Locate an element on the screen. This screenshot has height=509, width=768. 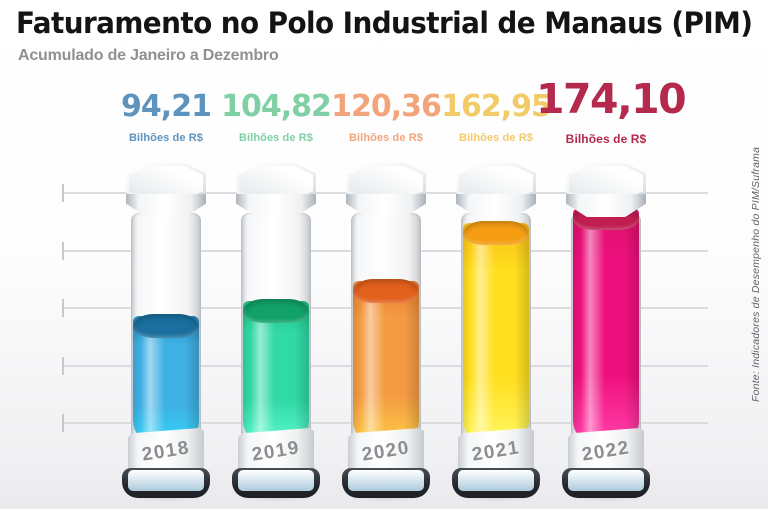
bar-value: 120,36 is located at coordinates (386, 106).